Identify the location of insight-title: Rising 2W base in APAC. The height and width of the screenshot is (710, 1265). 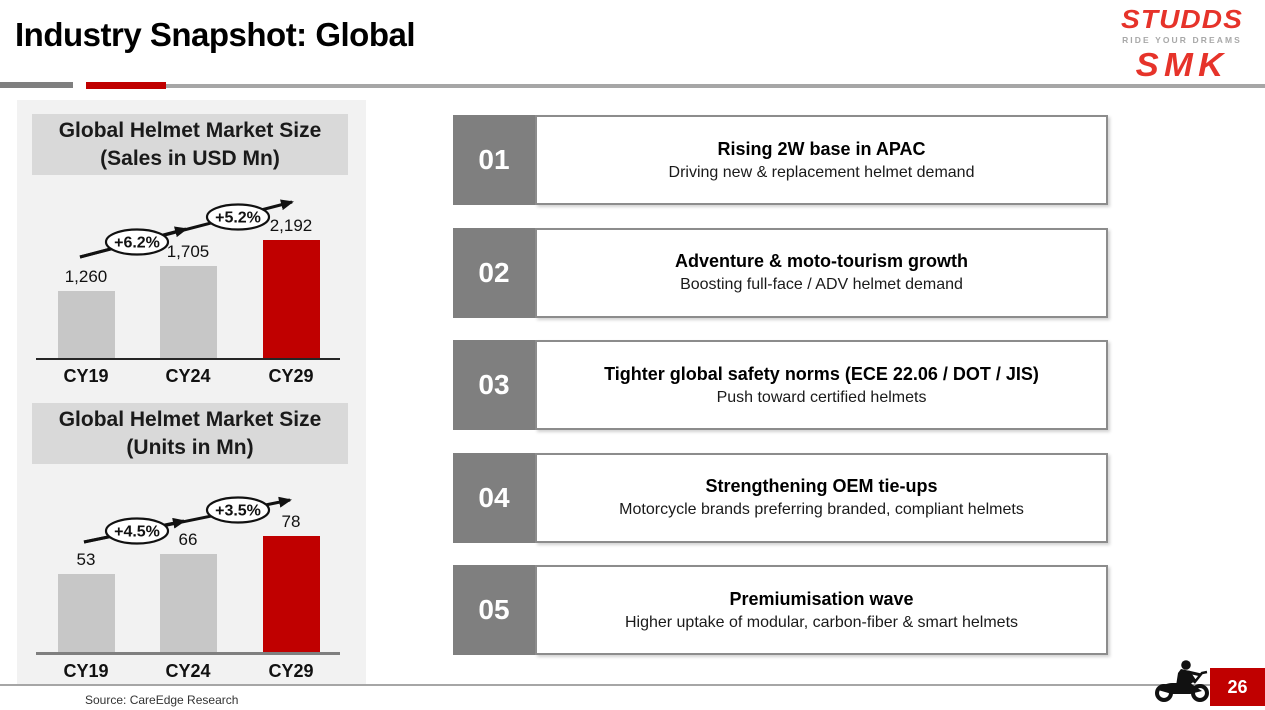
(821, 148).